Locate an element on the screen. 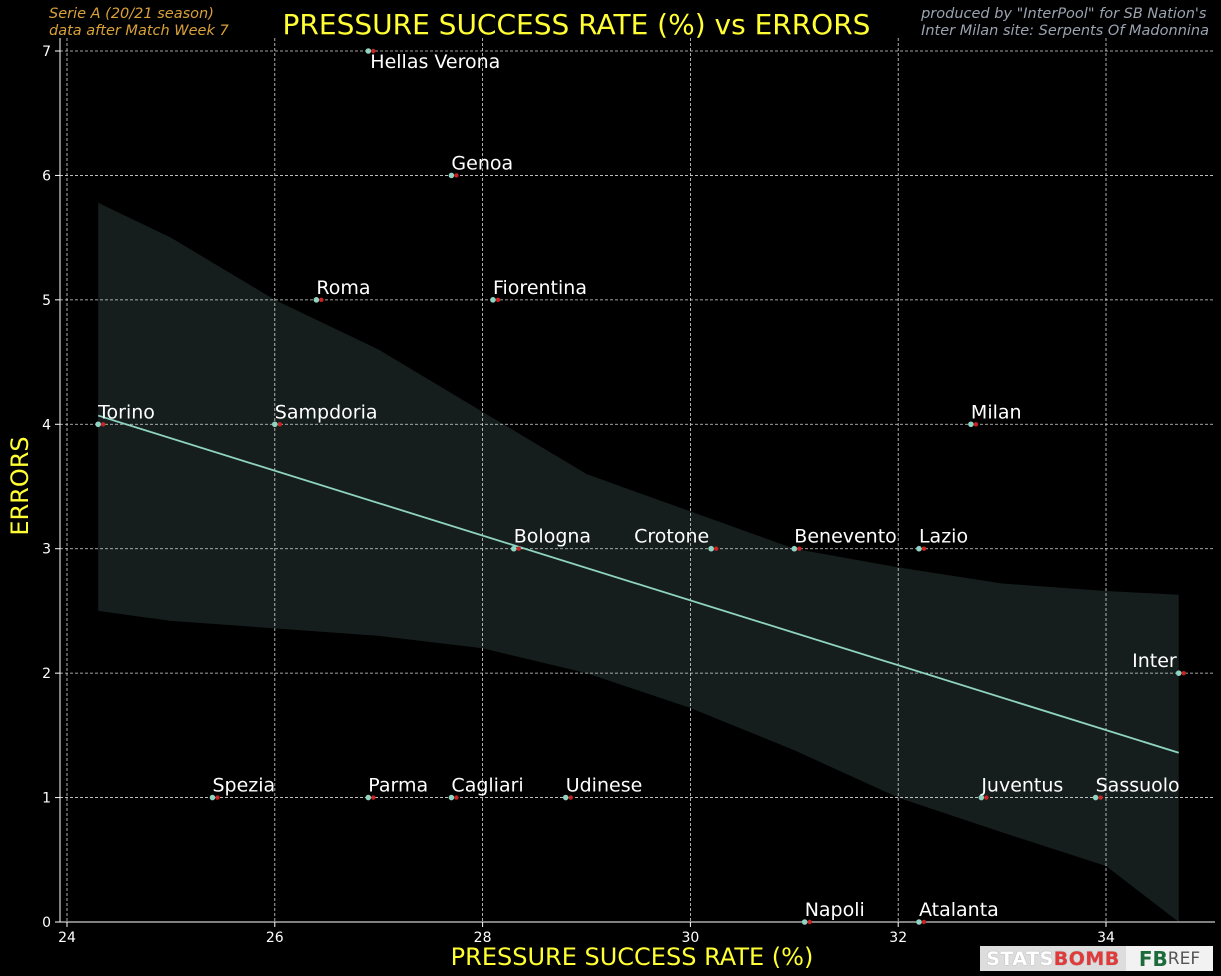 Image resolution: width=1221 pixels, height=976 pixels. statsbomb-logo-part-2: BOMB is located at coordinates (1086, 958).